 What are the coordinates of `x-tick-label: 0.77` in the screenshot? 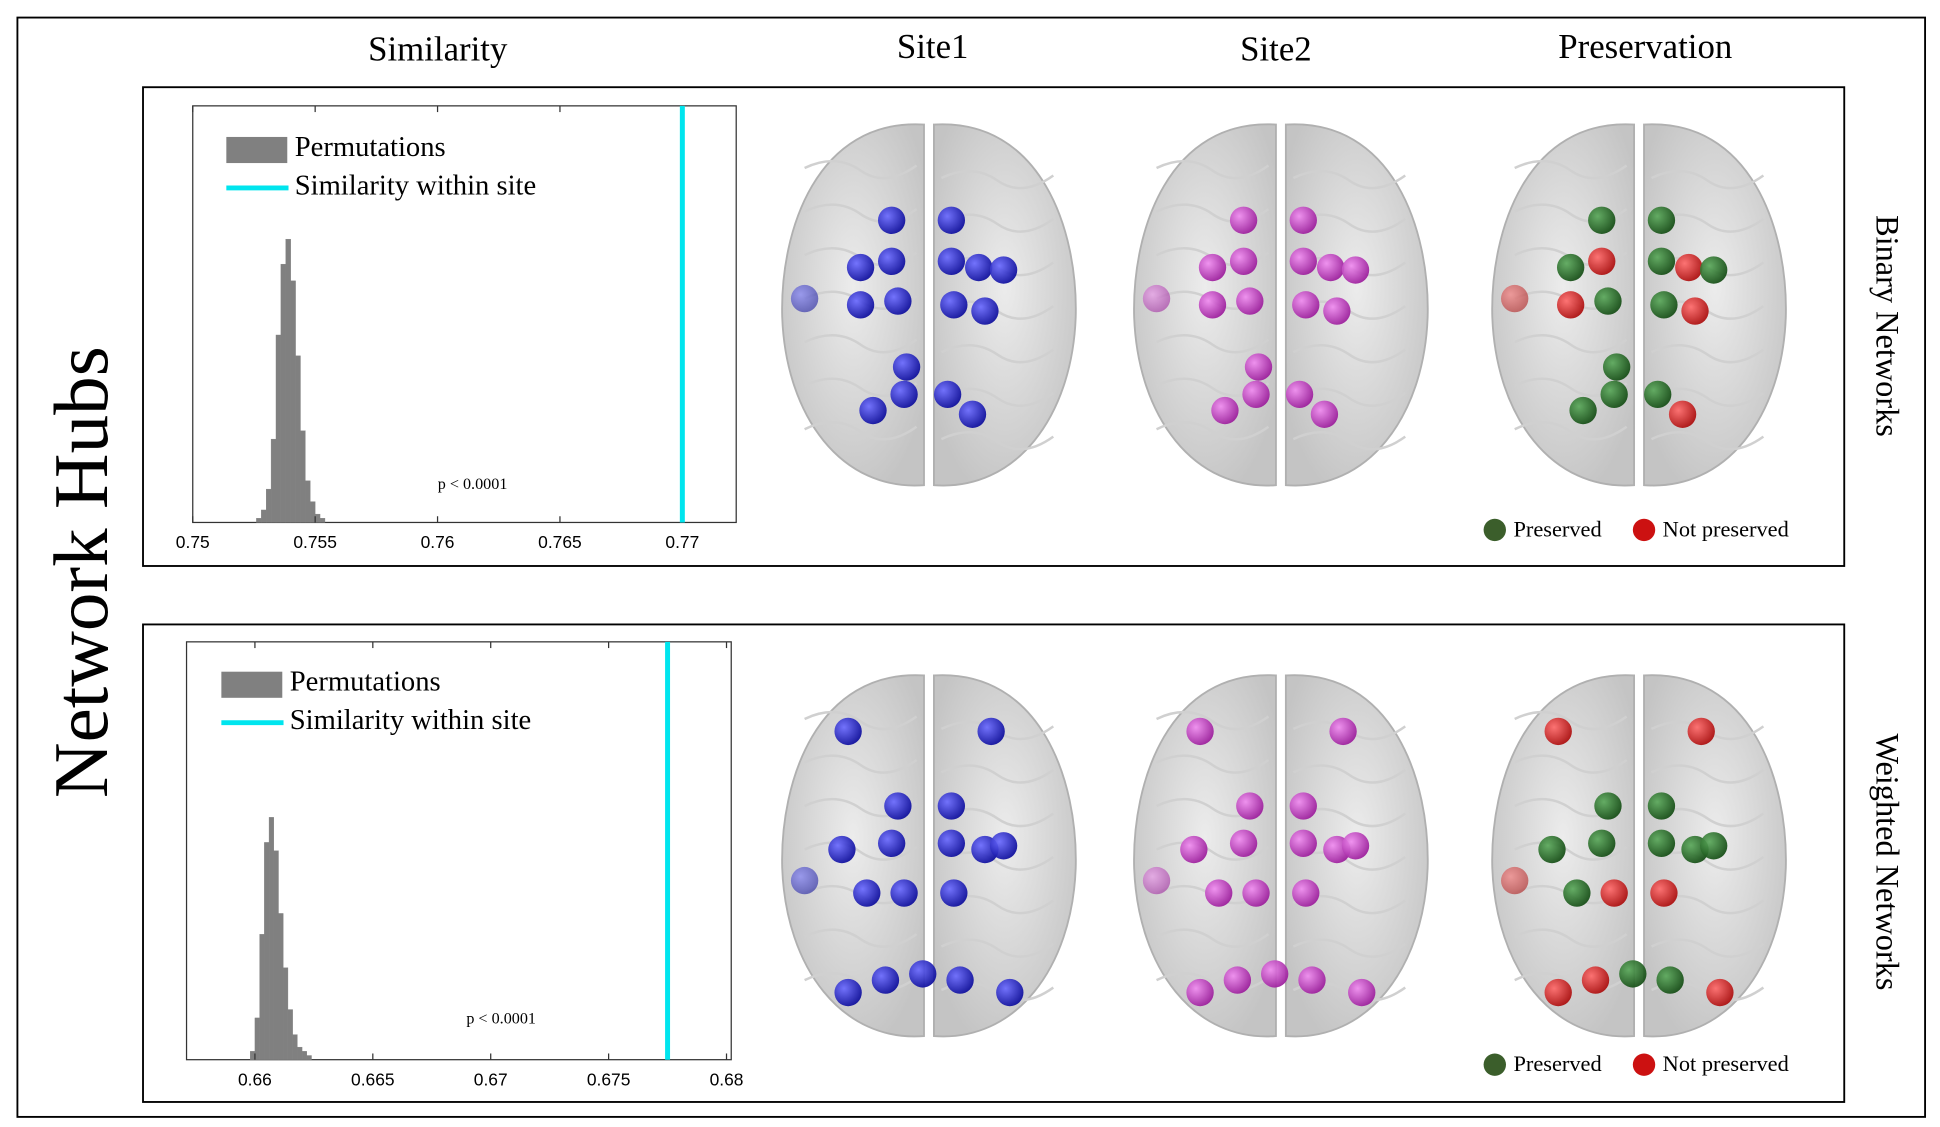 It's located at (682, 542).